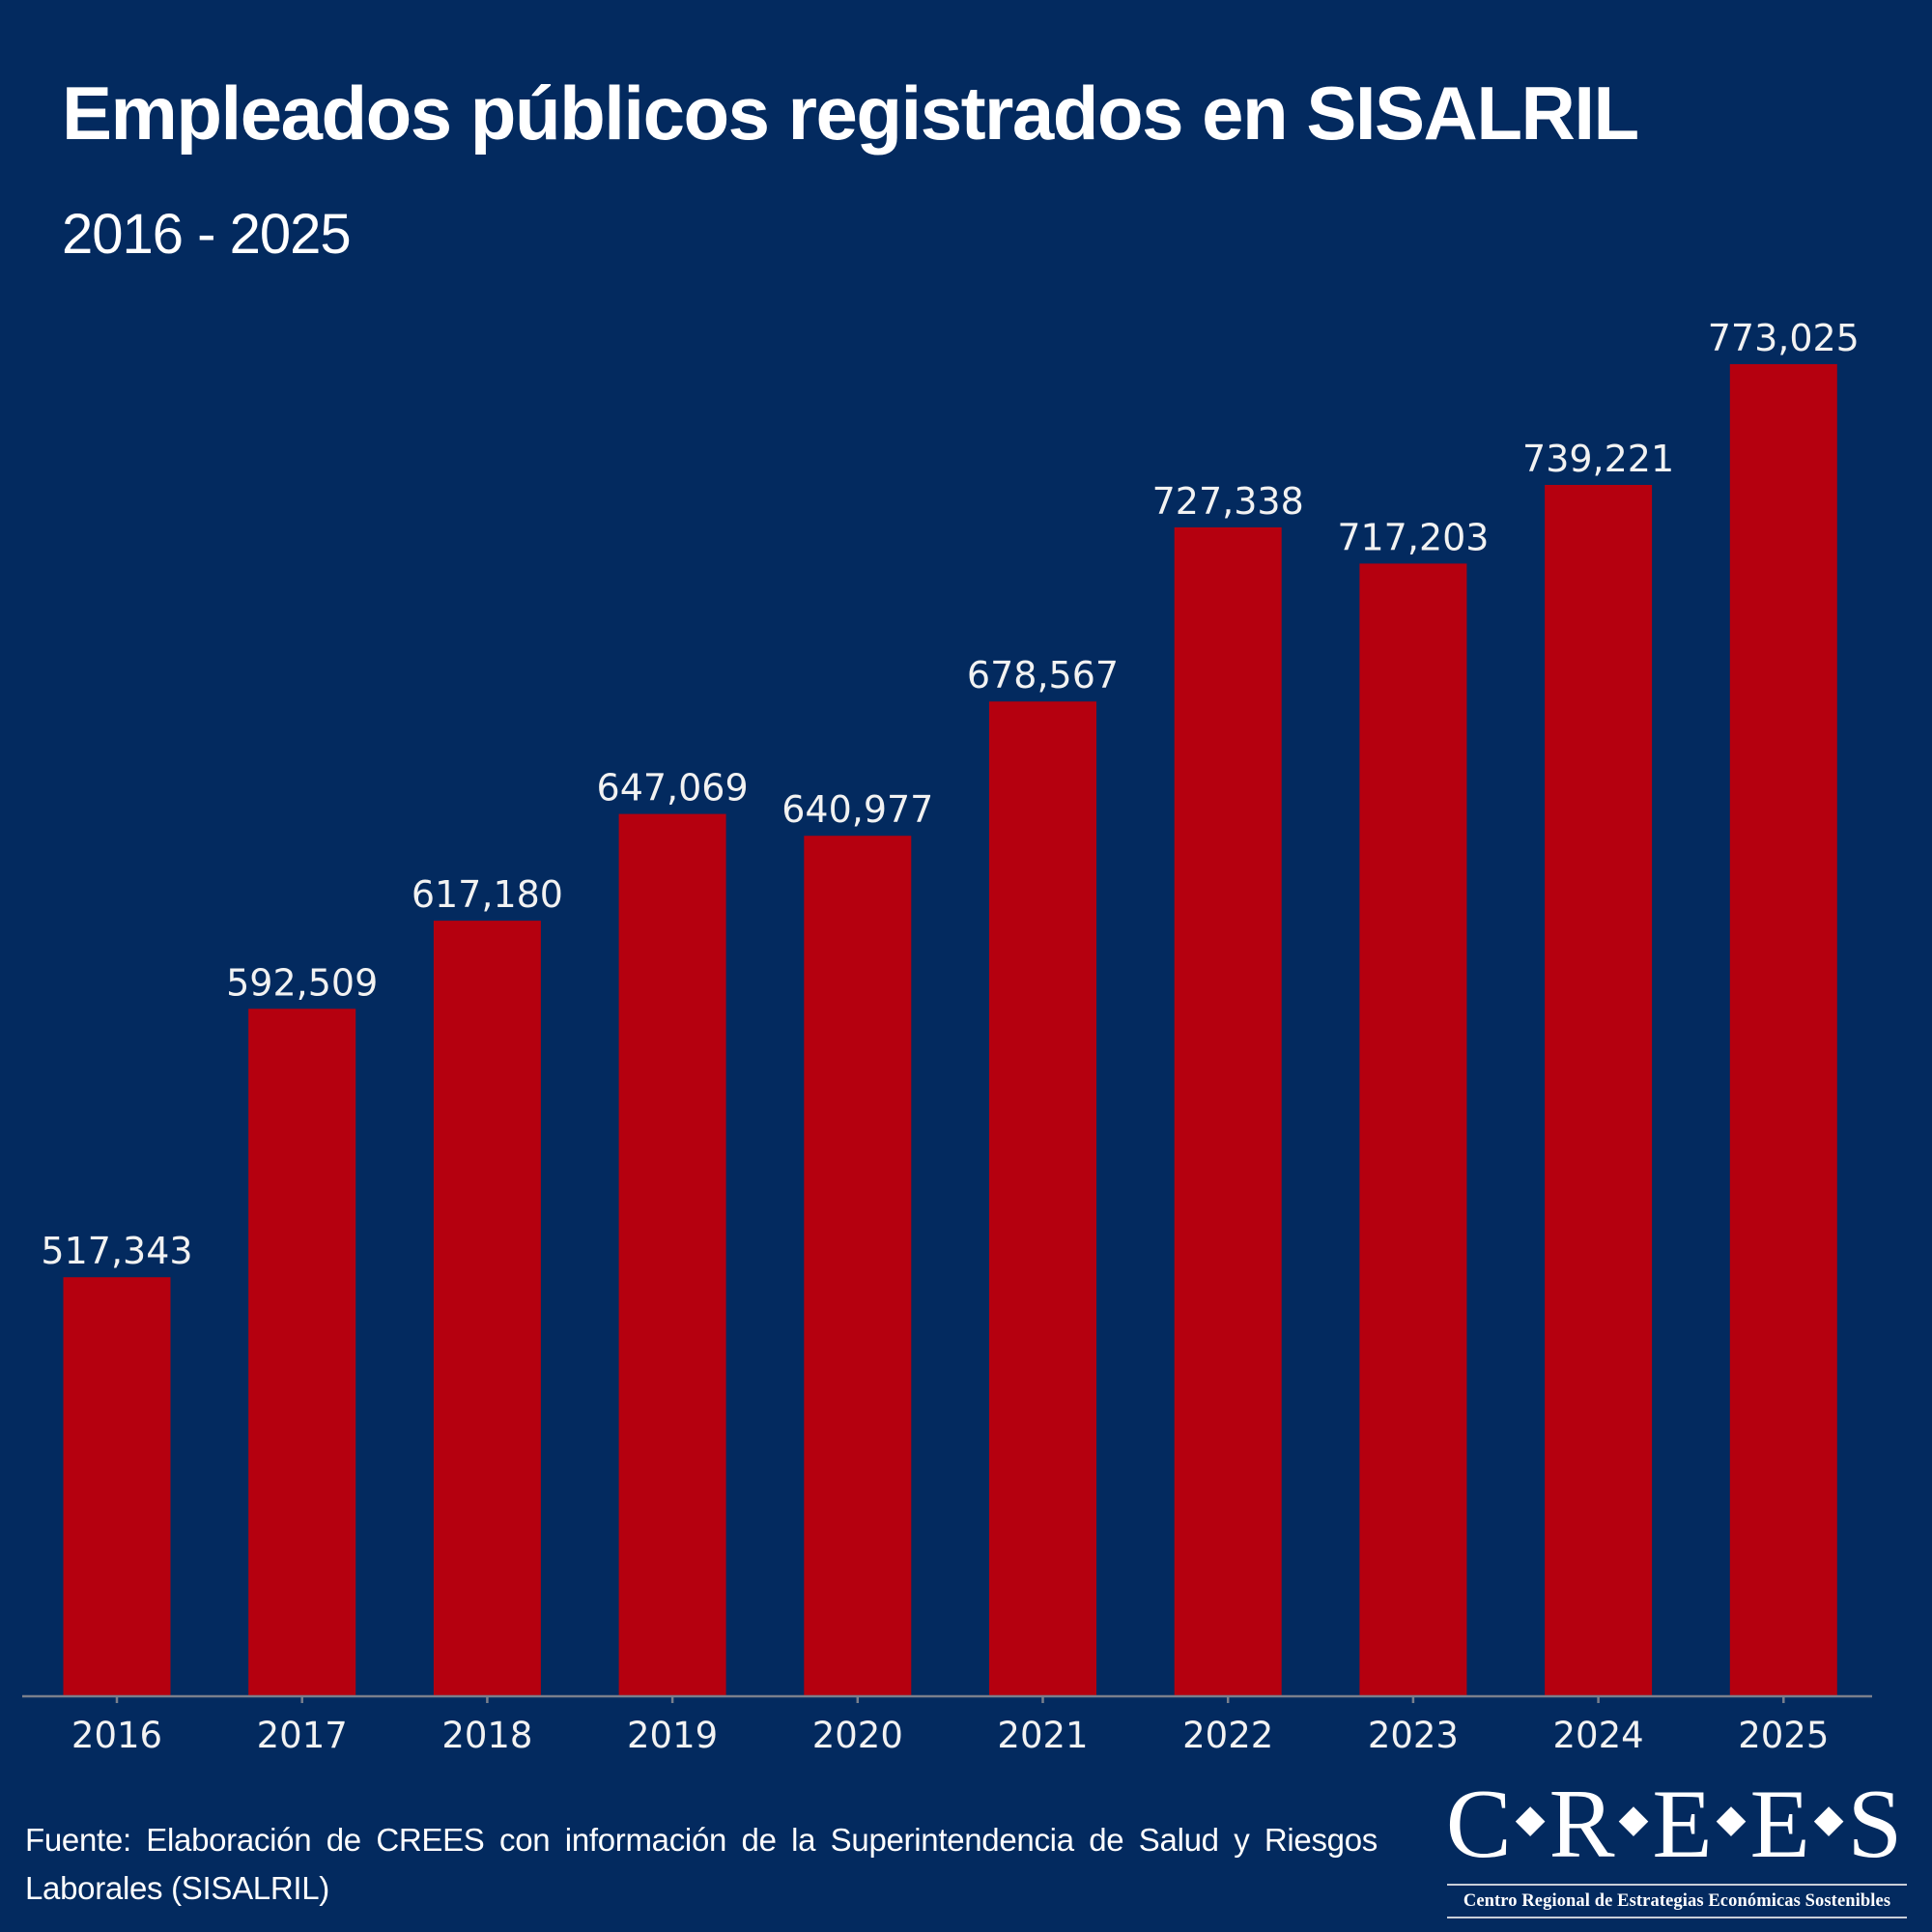 This screenshot has height=1932, width=1932. I want to click on bar-2022, so click(1228, 1111).